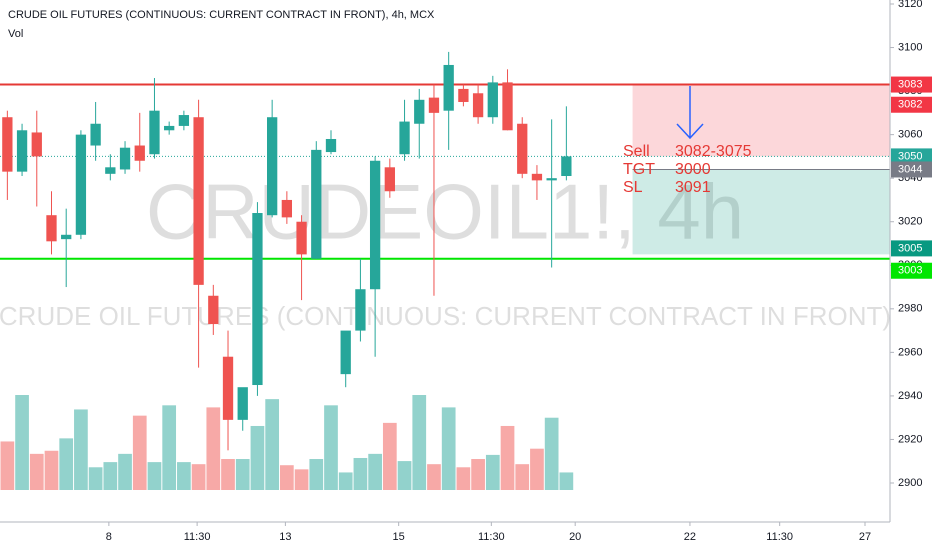  I want to click on target-zone, so click(761, 212).